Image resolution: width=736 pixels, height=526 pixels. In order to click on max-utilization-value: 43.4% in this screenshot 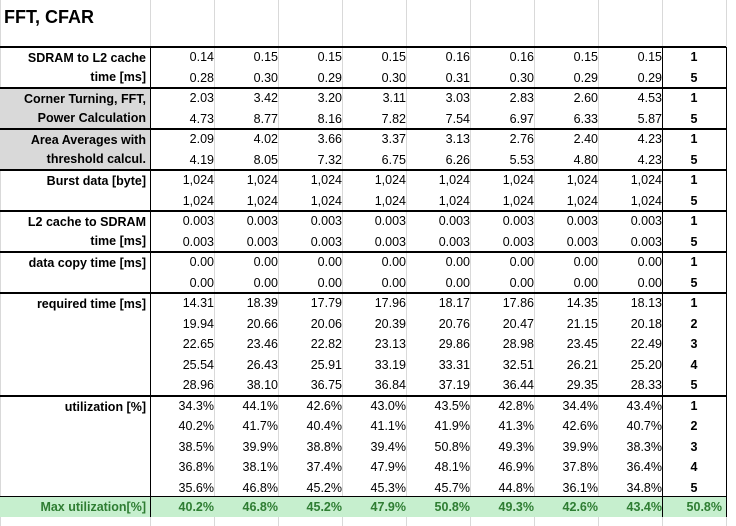, I will do `click(644, 507)`.